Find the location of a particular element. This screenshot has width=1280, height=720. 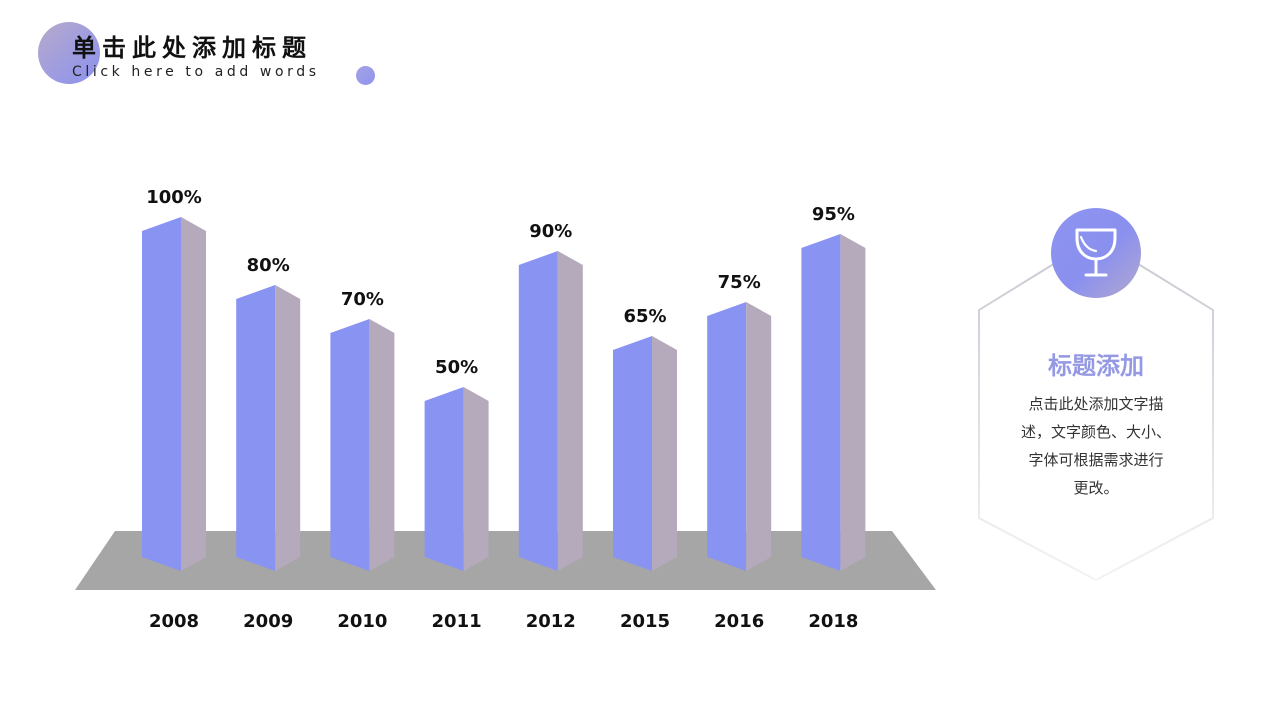

category-label: 2016 is located at coordinates (739, 621).